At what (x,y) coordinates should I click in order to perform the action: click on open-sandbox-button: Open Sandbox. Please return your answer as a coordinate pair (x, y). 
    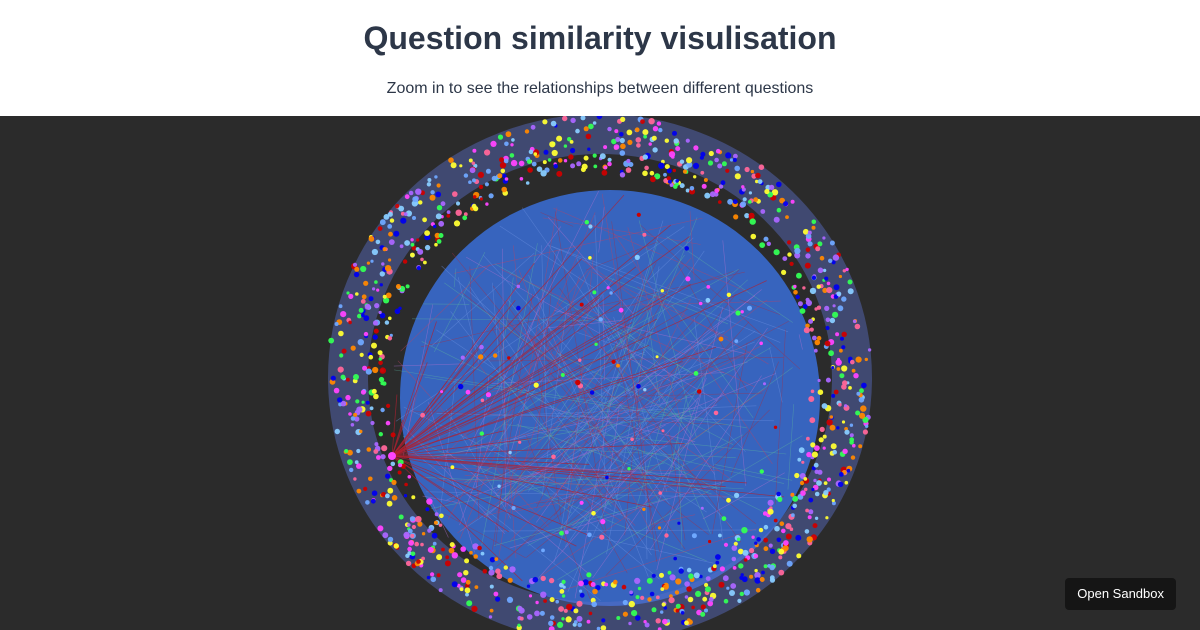
    Looking at the image, I should click on (1120, 594).